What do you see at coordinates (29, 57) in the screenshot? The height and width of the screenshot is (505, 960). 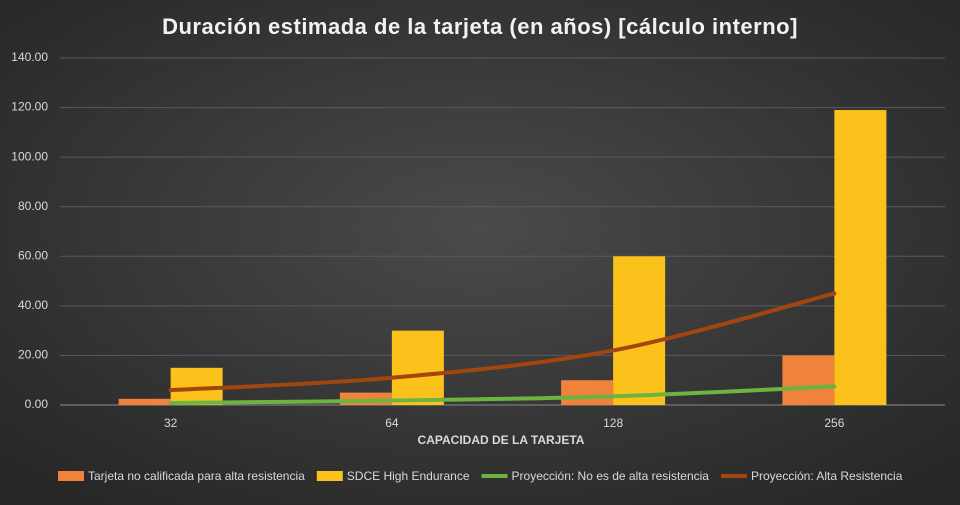 I see `y-tick-label: 140.00` at bounding box center [29, 57].